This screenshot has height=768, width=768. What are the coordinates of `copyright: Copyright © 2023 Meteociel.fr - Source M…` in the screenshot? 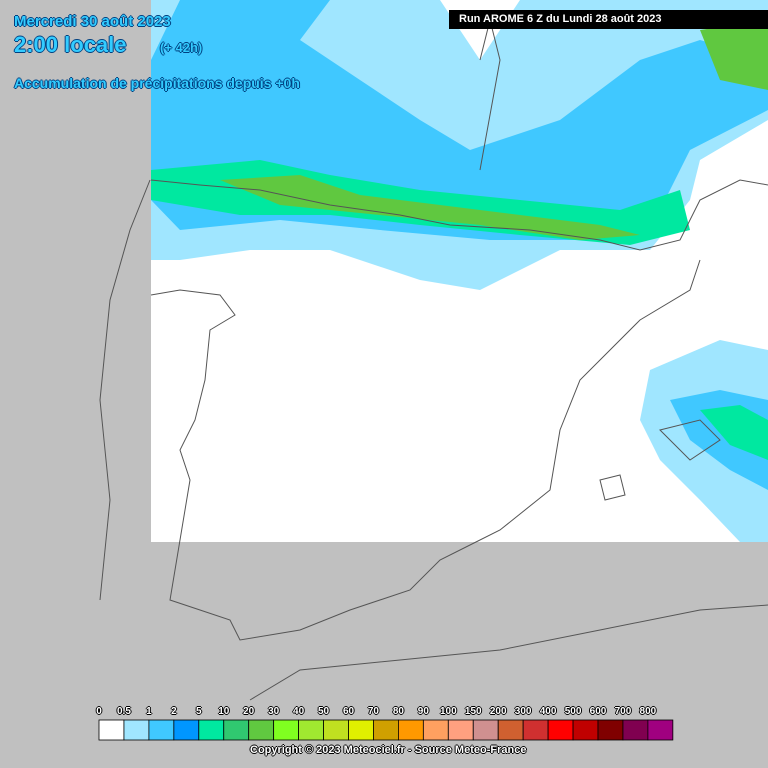 It's located at (388, 750).